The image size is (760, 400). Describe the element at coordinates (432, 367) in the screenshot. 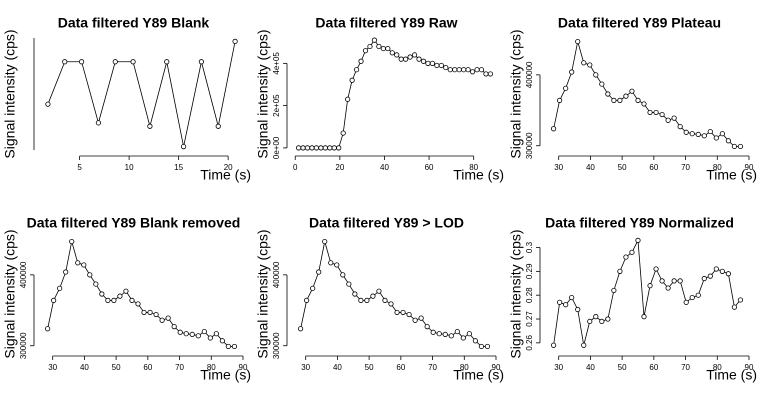

I see `x-tick-label: 70` at that location.